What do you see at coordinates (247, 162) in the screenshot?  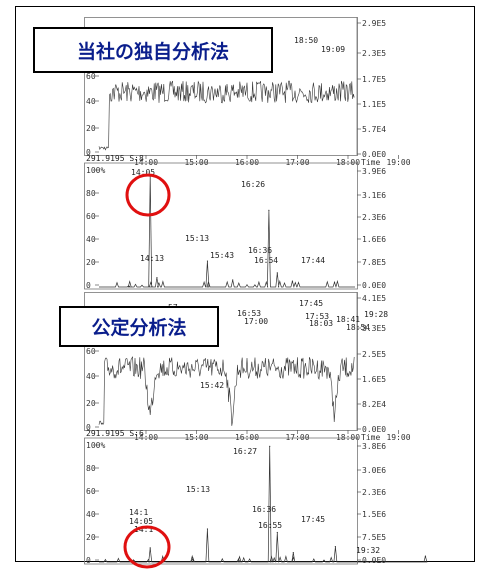 I see `top-x-tick-2: 16:00` at bounding box center [247, 162].